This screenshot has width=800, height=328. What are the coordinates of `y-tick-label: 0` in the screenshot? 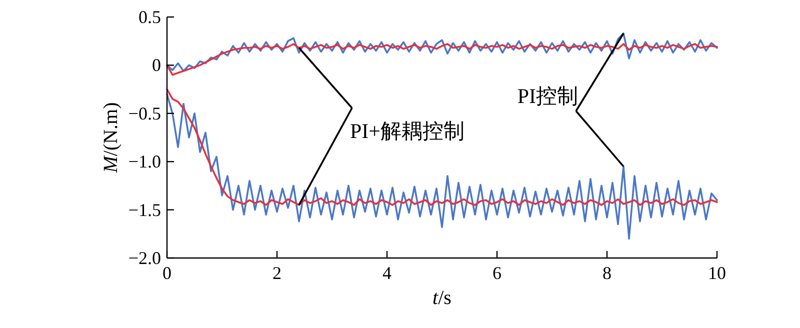 It's located at (156, 65).